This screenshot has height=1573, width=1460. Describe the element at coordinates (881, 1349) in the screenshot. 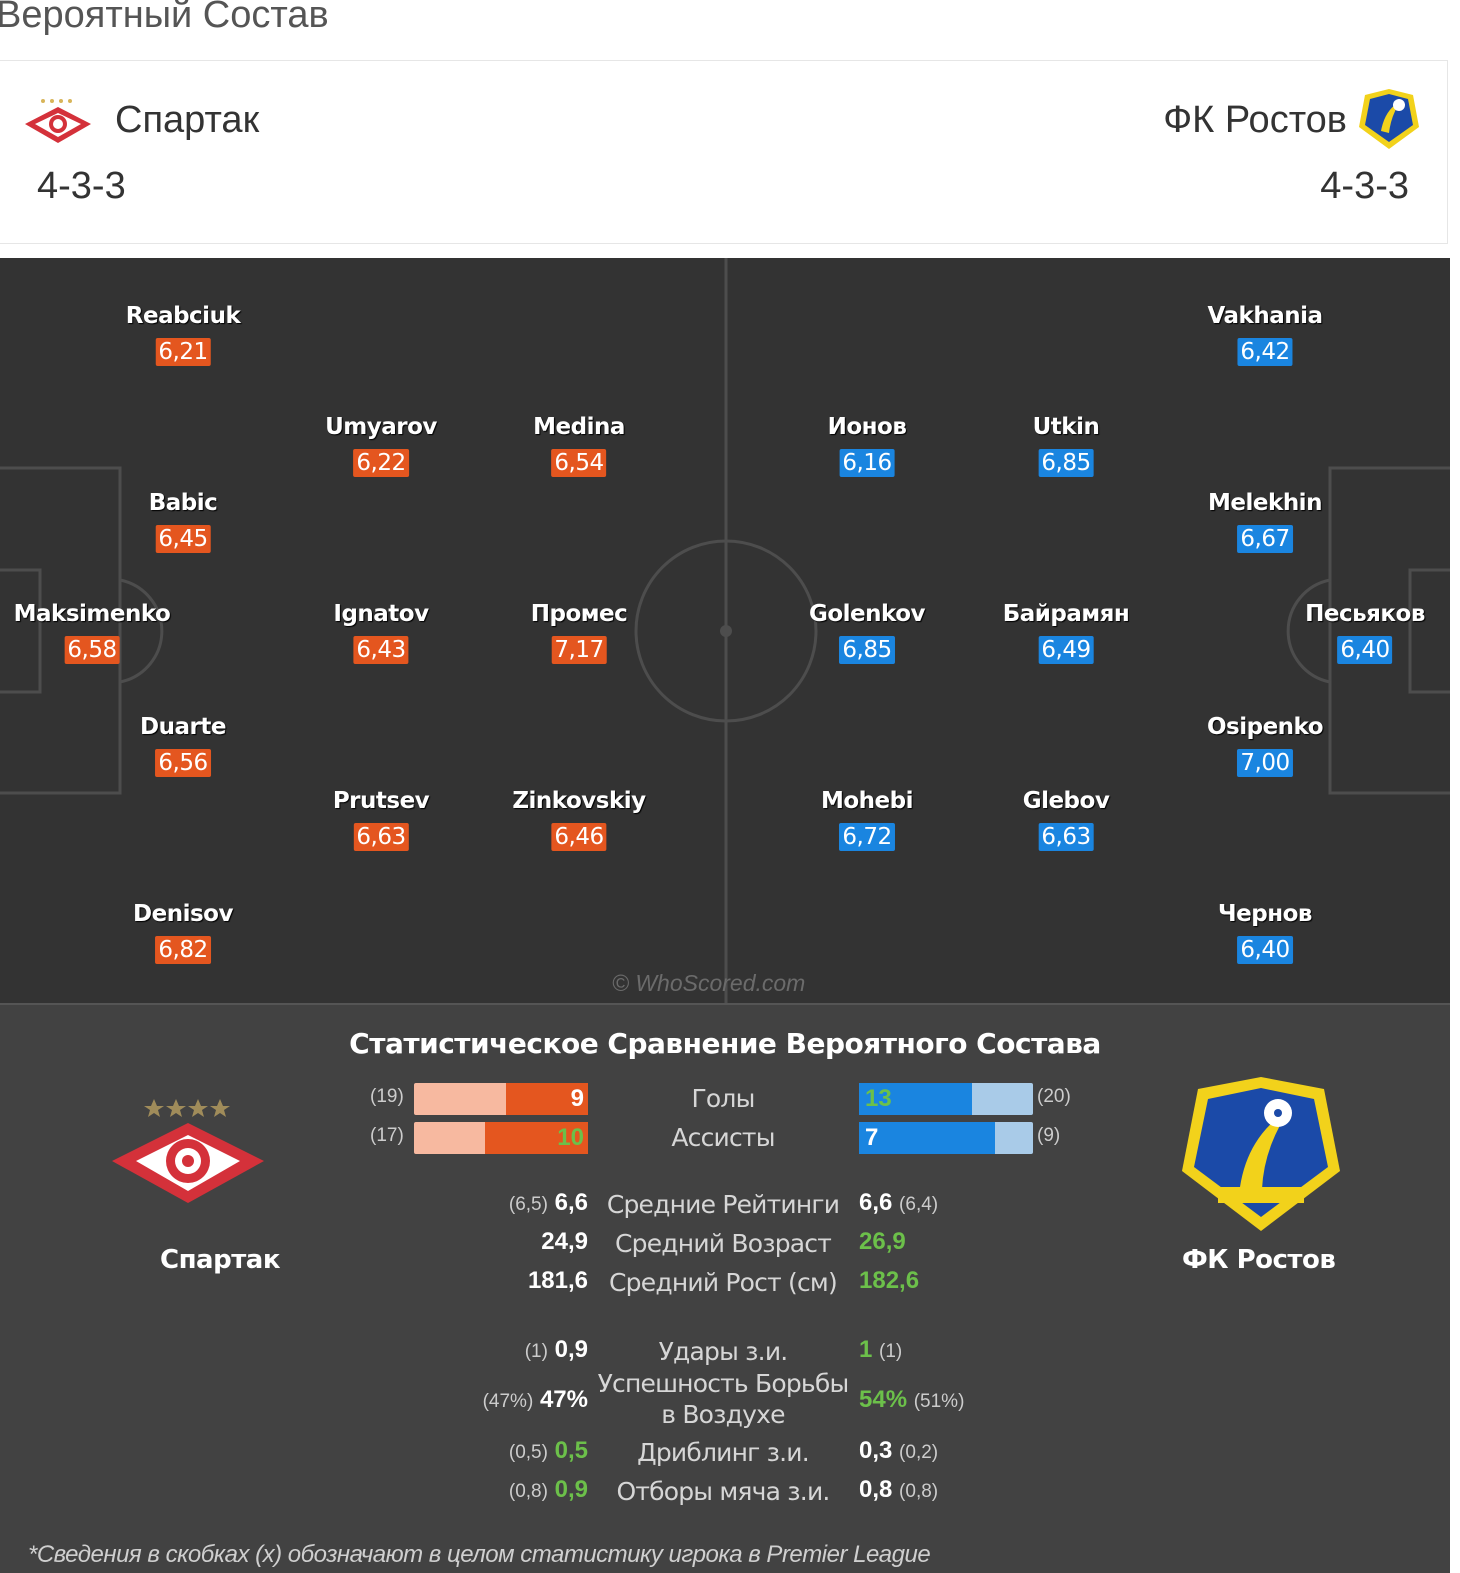

I see `away-stat-value: 1 (1)` at that location.